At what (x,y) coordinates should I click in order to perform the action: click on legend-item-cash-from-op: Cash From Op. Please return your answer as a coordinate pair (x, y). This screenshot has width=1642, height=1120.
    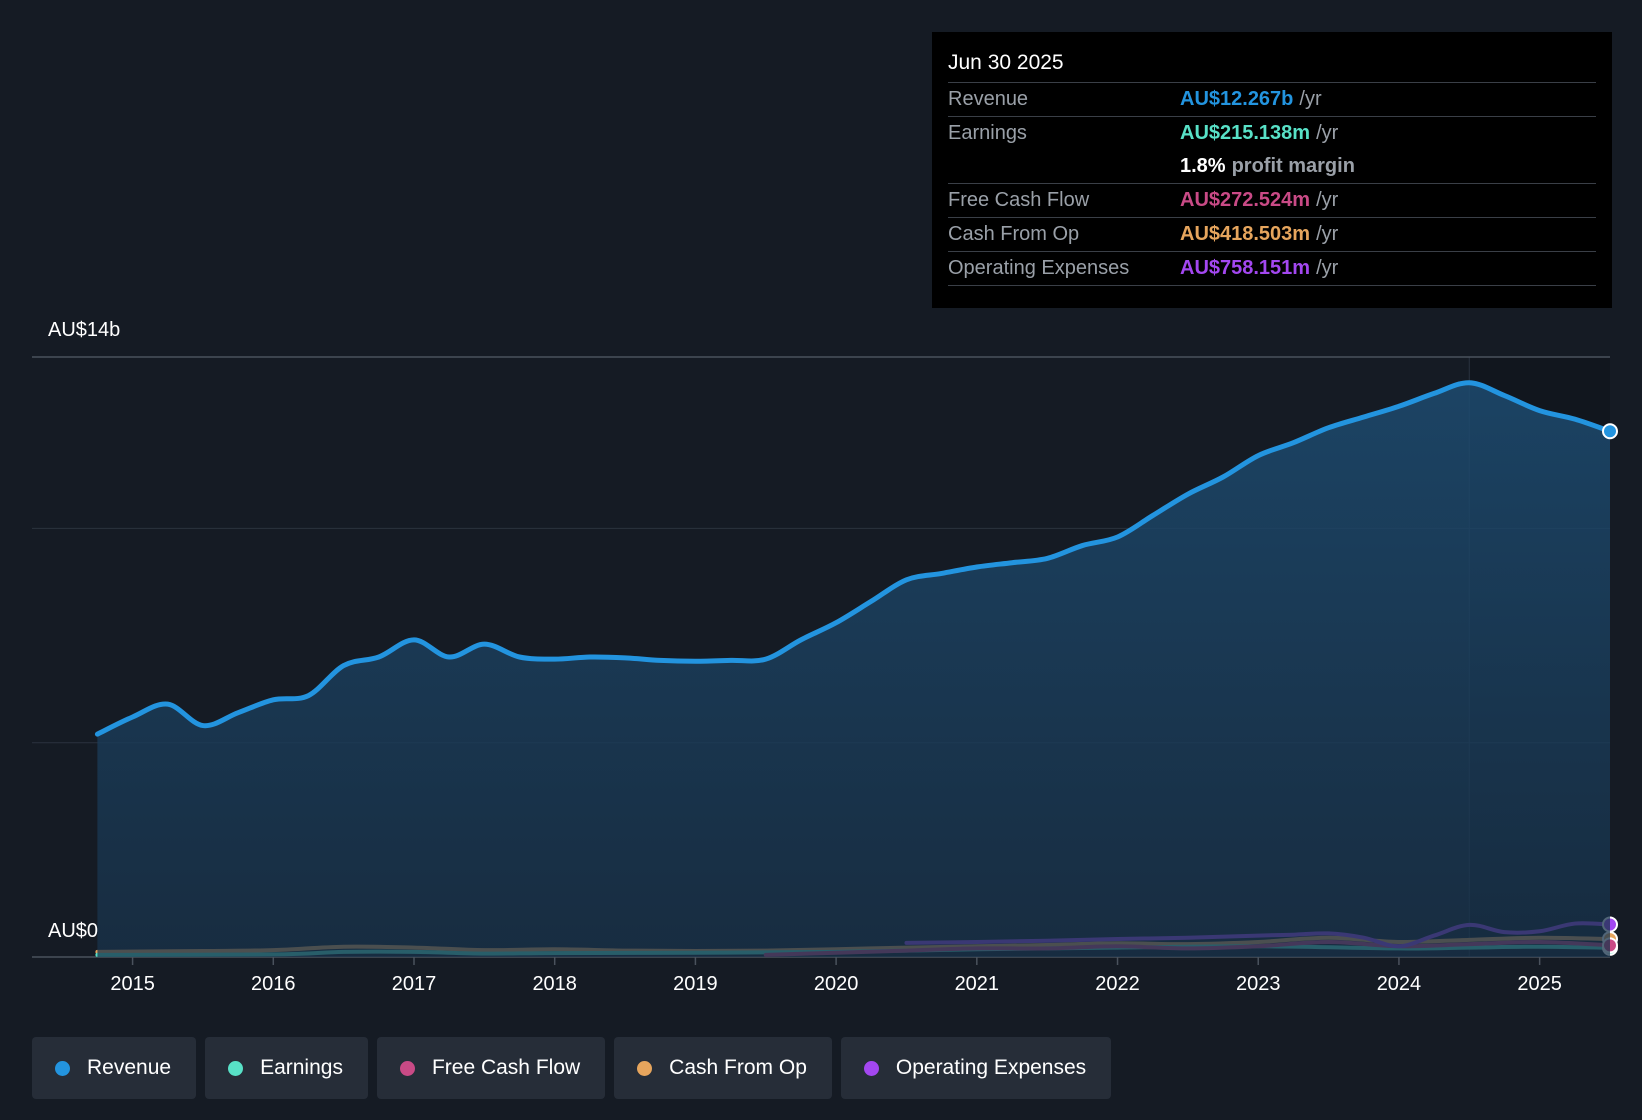
    Looking at the image, I should click on (723, 1068).